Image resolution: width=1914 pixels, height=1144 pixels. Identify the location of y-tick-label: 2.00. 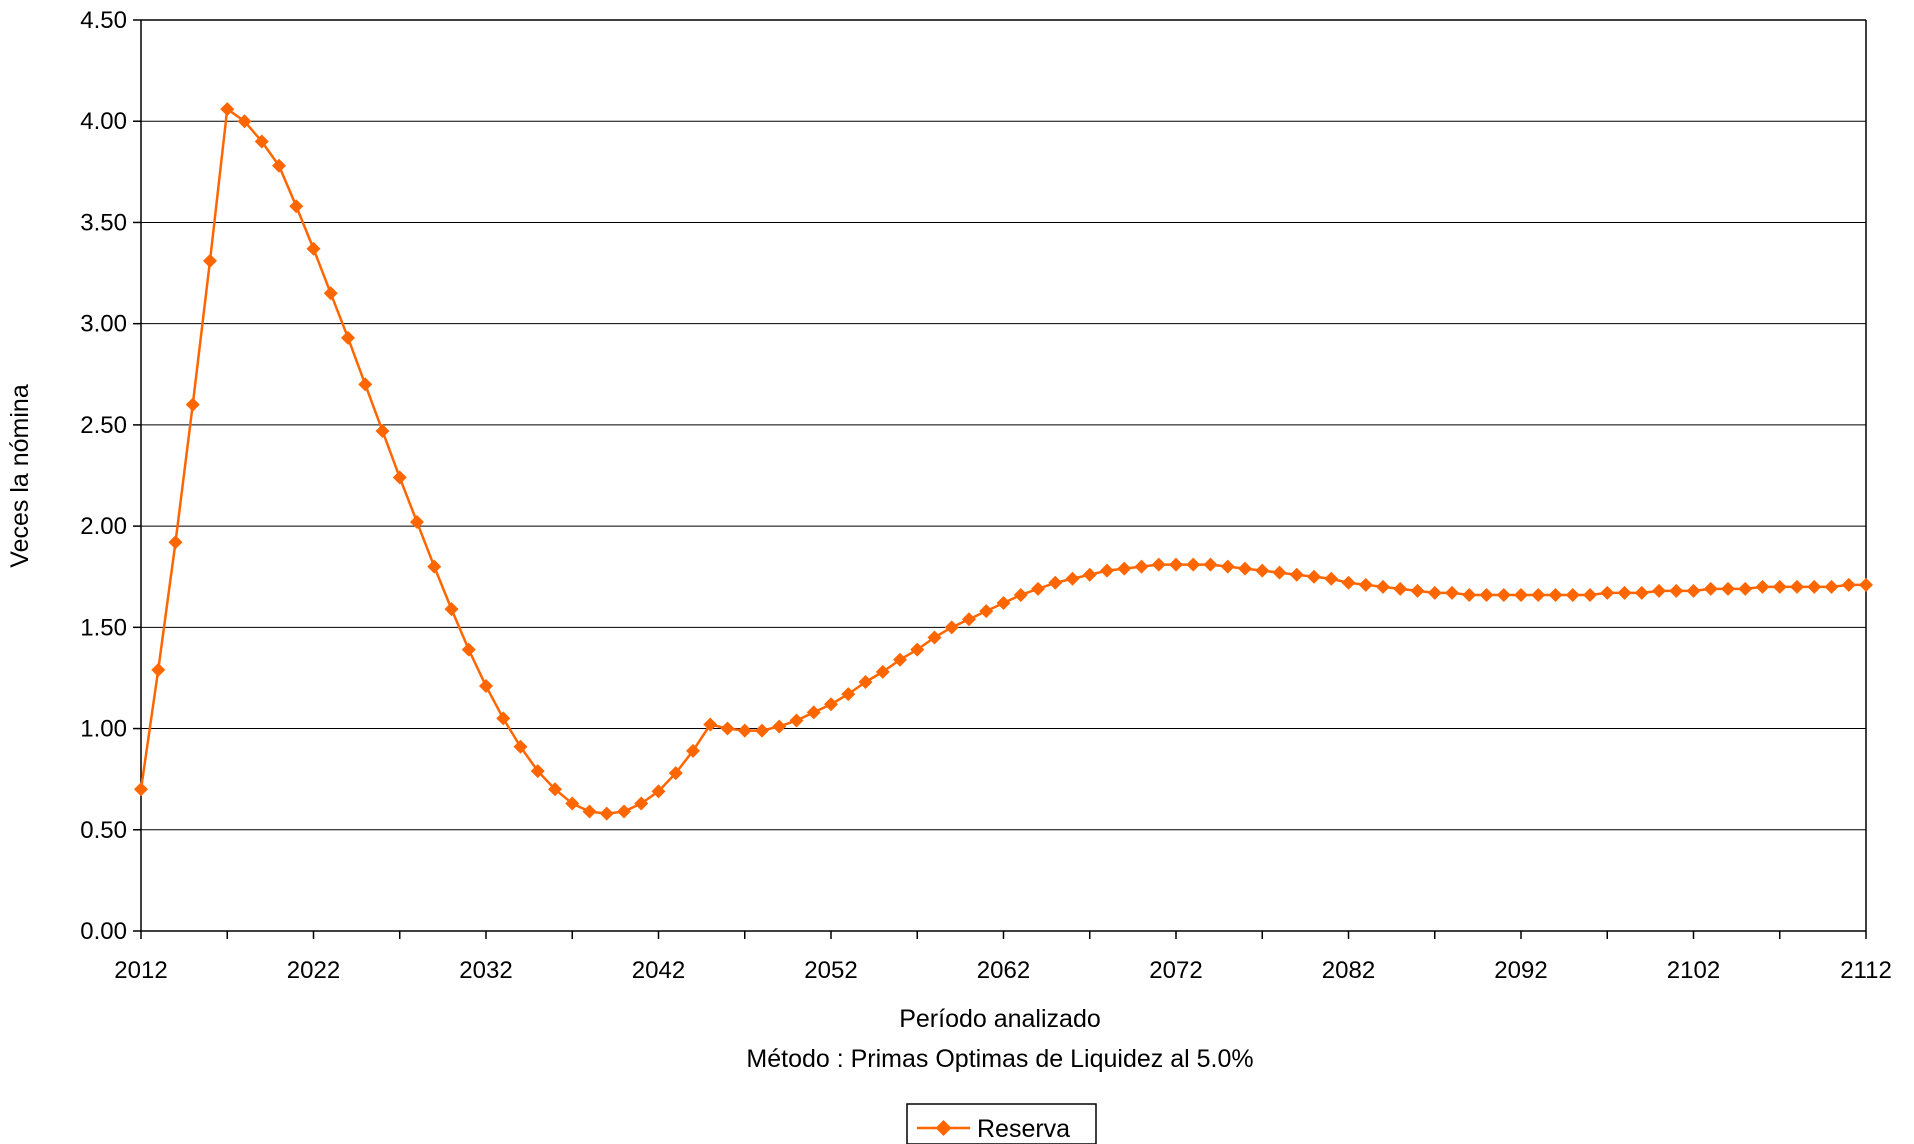
(103, 526).